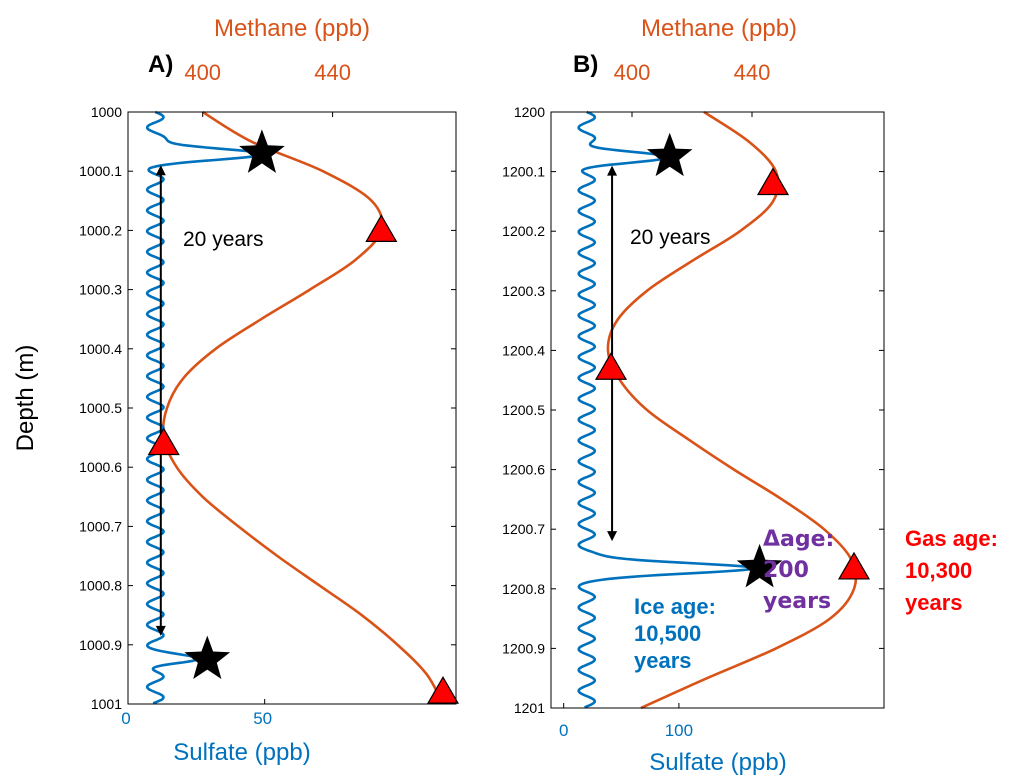 Image resolution: width=1018 pixels, height=776 pixels. I want to click on panel-b-y-tick-label: 1200.2, so click(523, 231).